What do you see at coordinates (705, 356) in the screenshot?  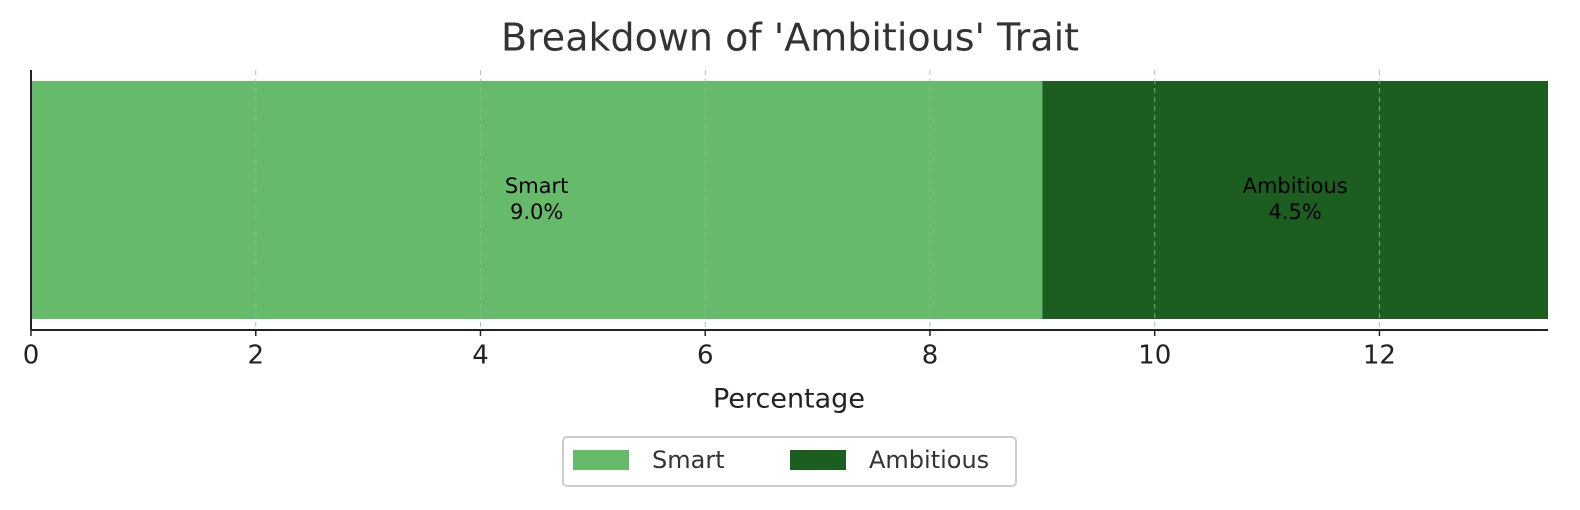 I see `x-tick-label: 6` at bounding box center [705, 356].